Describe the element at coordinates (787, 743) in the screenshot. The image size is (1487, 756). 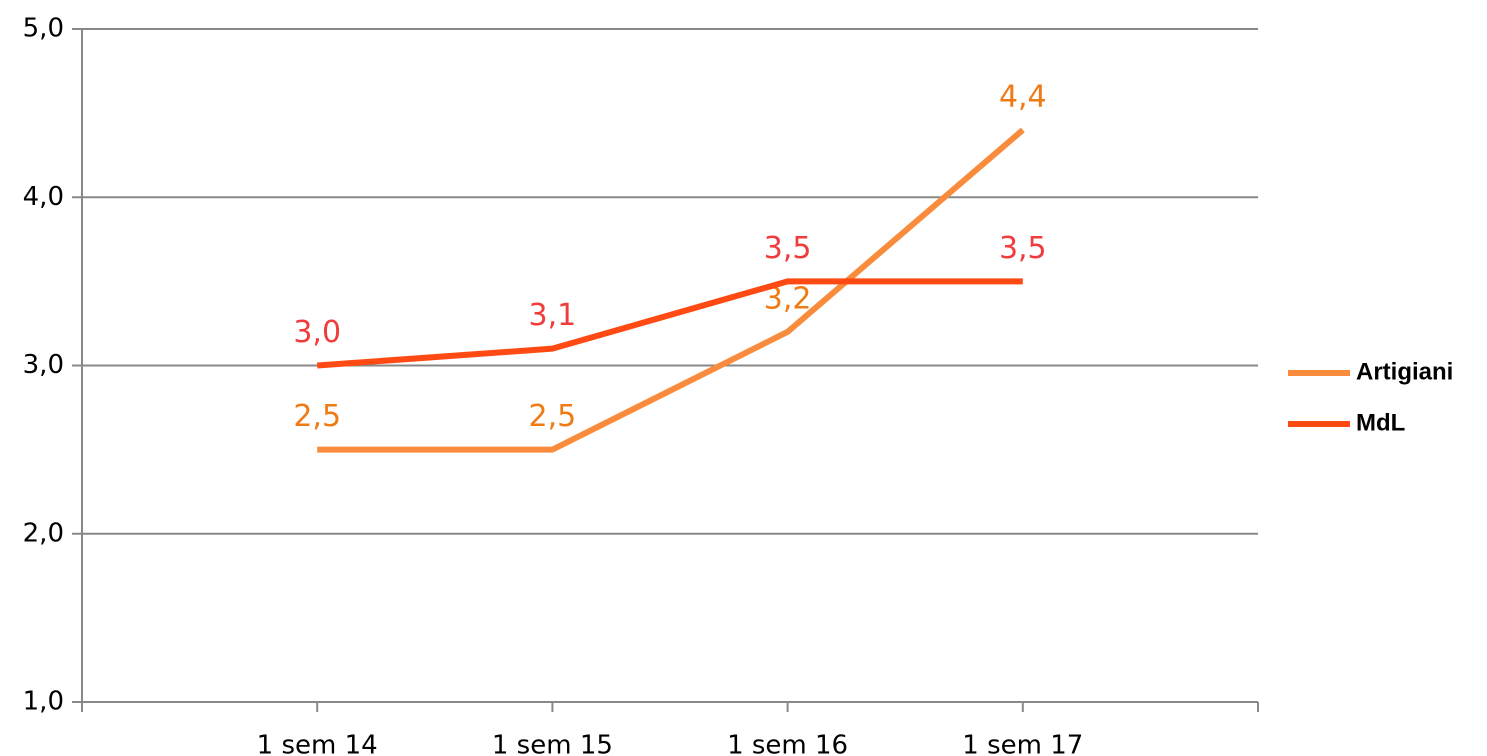
I see `x-tick-label: 1 sem 16` at that location.